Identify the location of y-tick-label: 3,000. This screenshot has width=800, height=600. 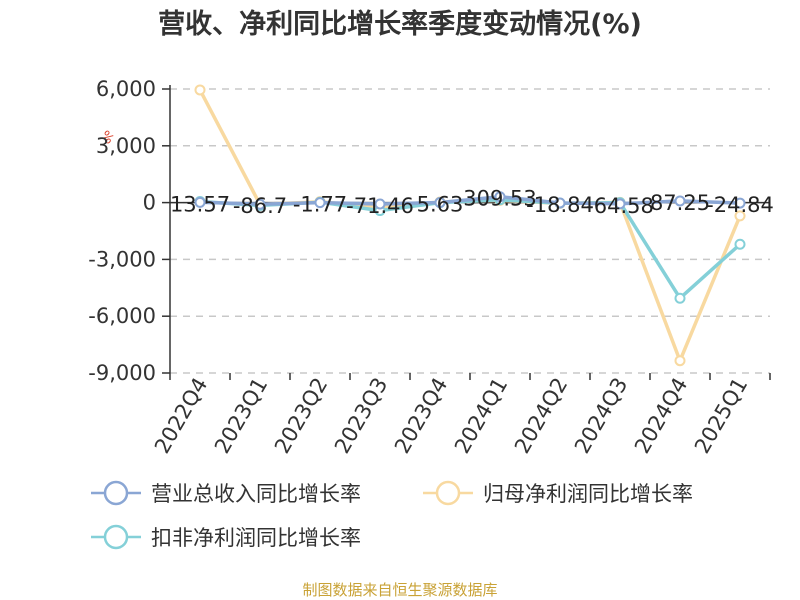
(126, 146).